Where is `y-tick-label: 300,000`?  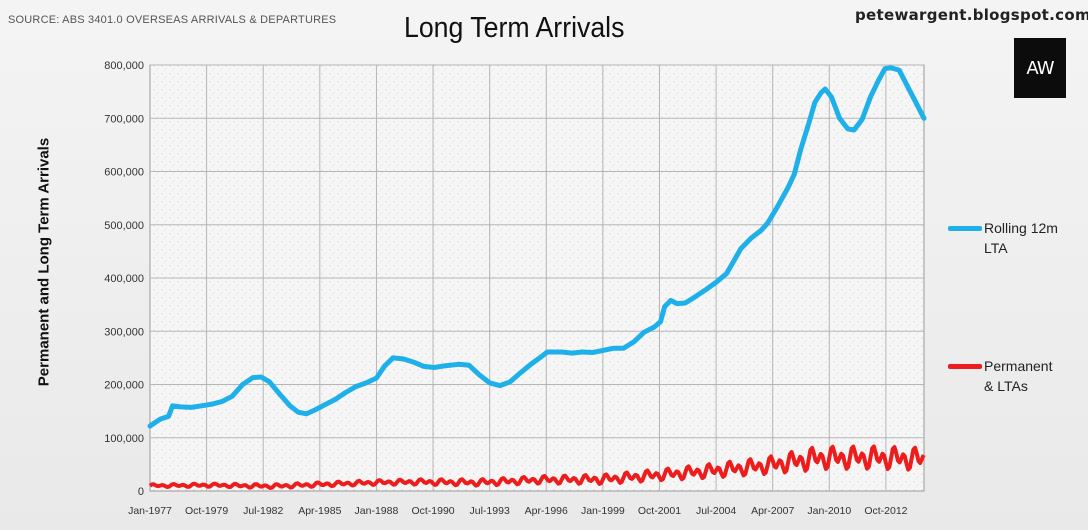
y-tick-label: 300,000 is located at coordinates (124, 332).